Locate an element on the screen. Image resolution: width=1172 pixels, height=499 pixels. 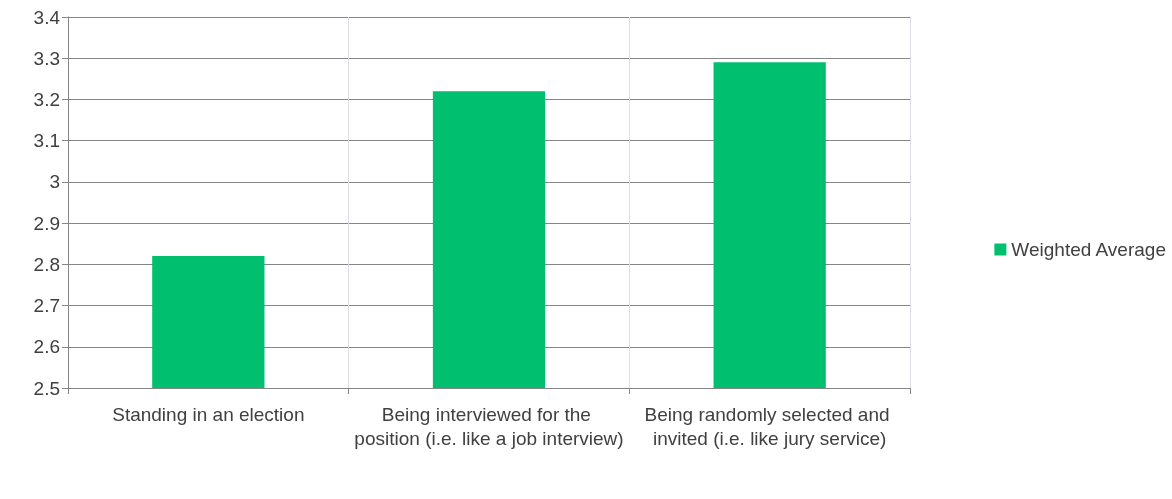
x-tick-label: Being randomly selected and invited (i.e. like jury service) is located at coordinates (769, 426).